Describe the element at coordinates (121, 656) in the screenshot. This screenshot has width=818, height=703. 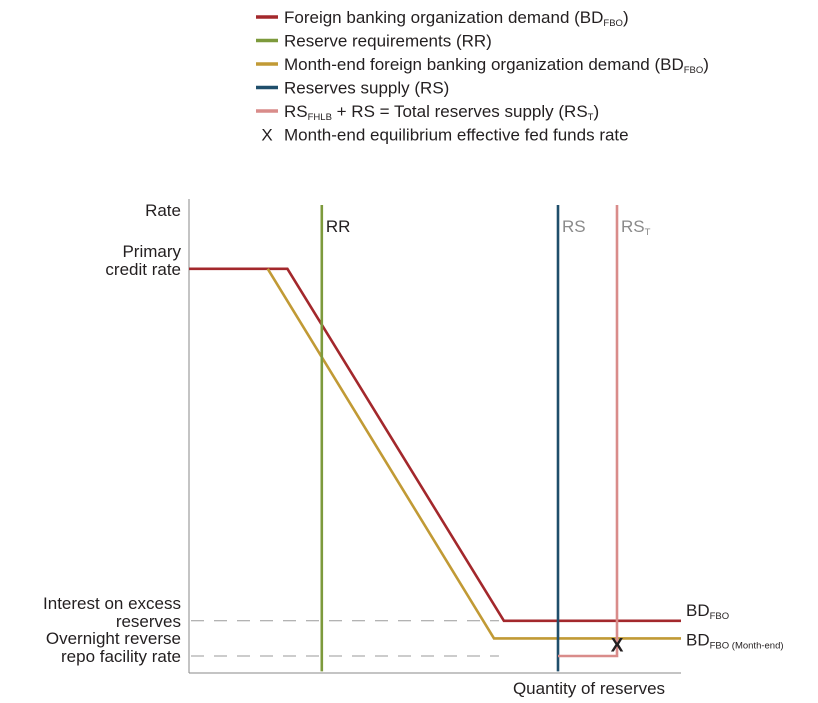
I see `y-tick-label-2-1: repo facility rate` at that location.